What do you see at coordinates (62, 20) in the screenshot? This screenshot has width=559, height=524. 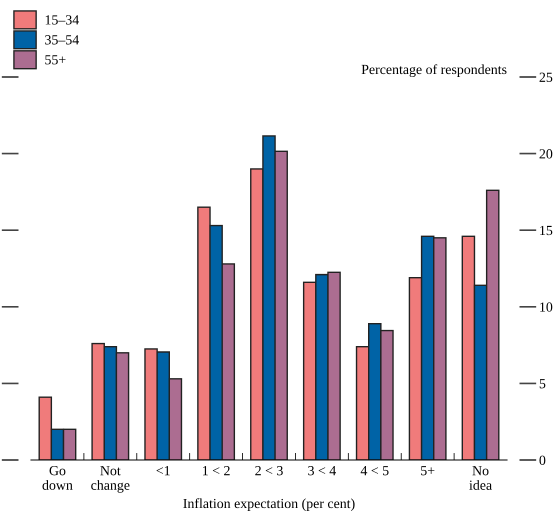 I see `legend-label: 15–34` at bounding box center [62, 20].